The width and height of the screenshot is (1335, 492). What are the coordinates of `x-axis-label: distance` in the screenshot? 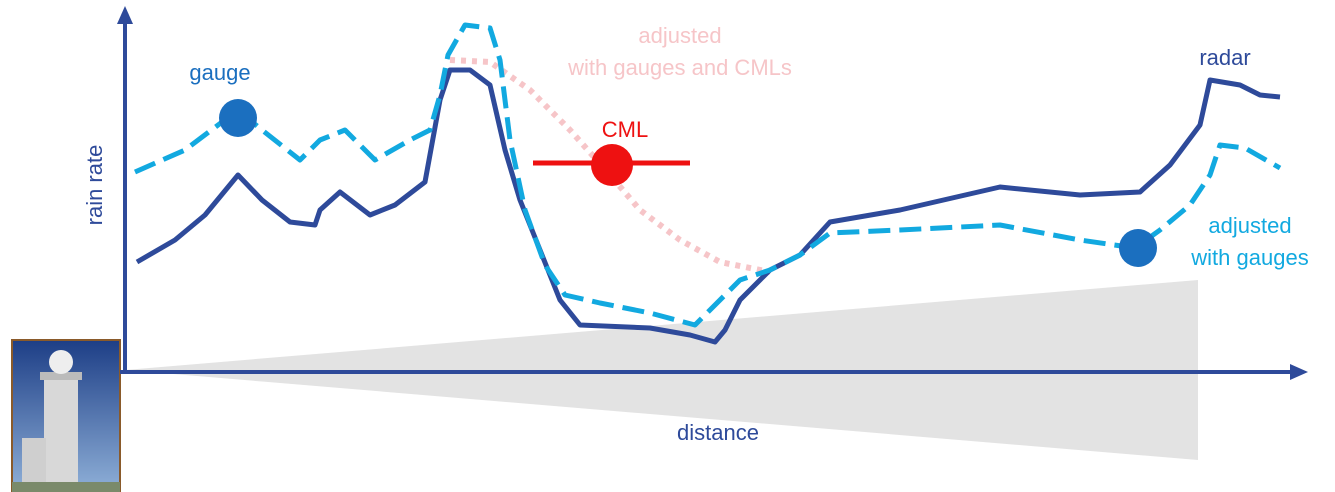 It's located at (718, 432).